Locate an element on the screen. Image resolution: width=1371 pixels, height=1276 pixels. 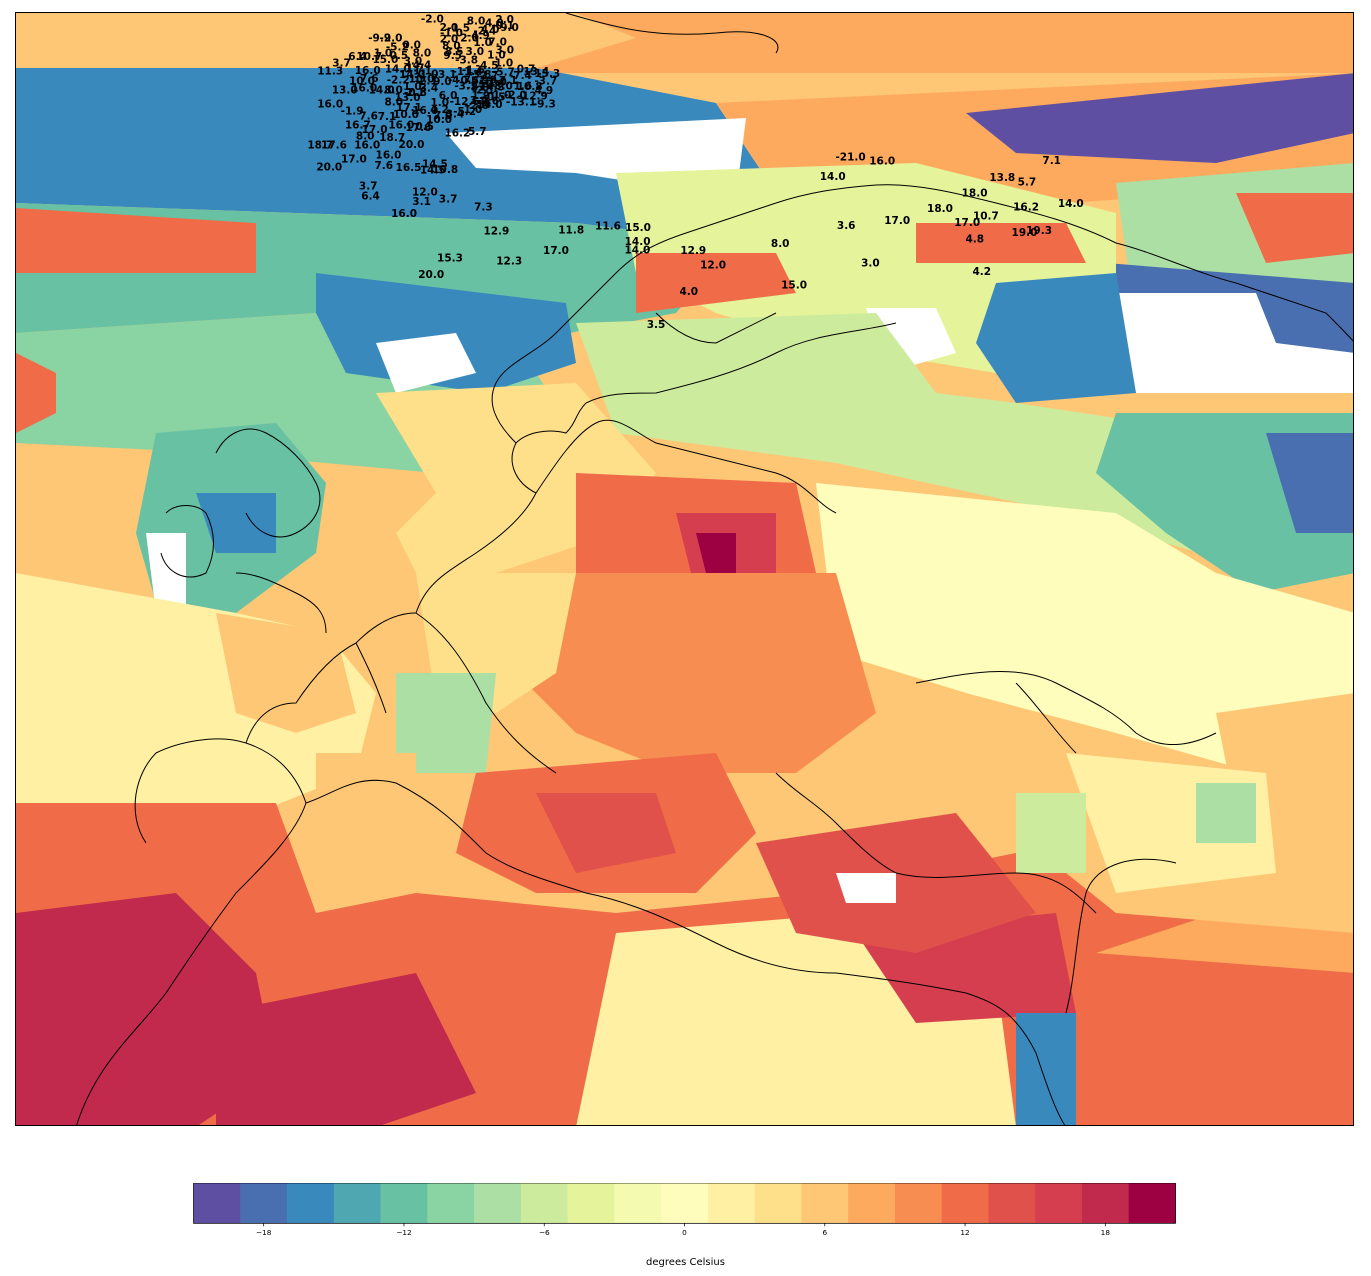
colorbar-tick-label: 18 is located at coordinates (1106, 1232).